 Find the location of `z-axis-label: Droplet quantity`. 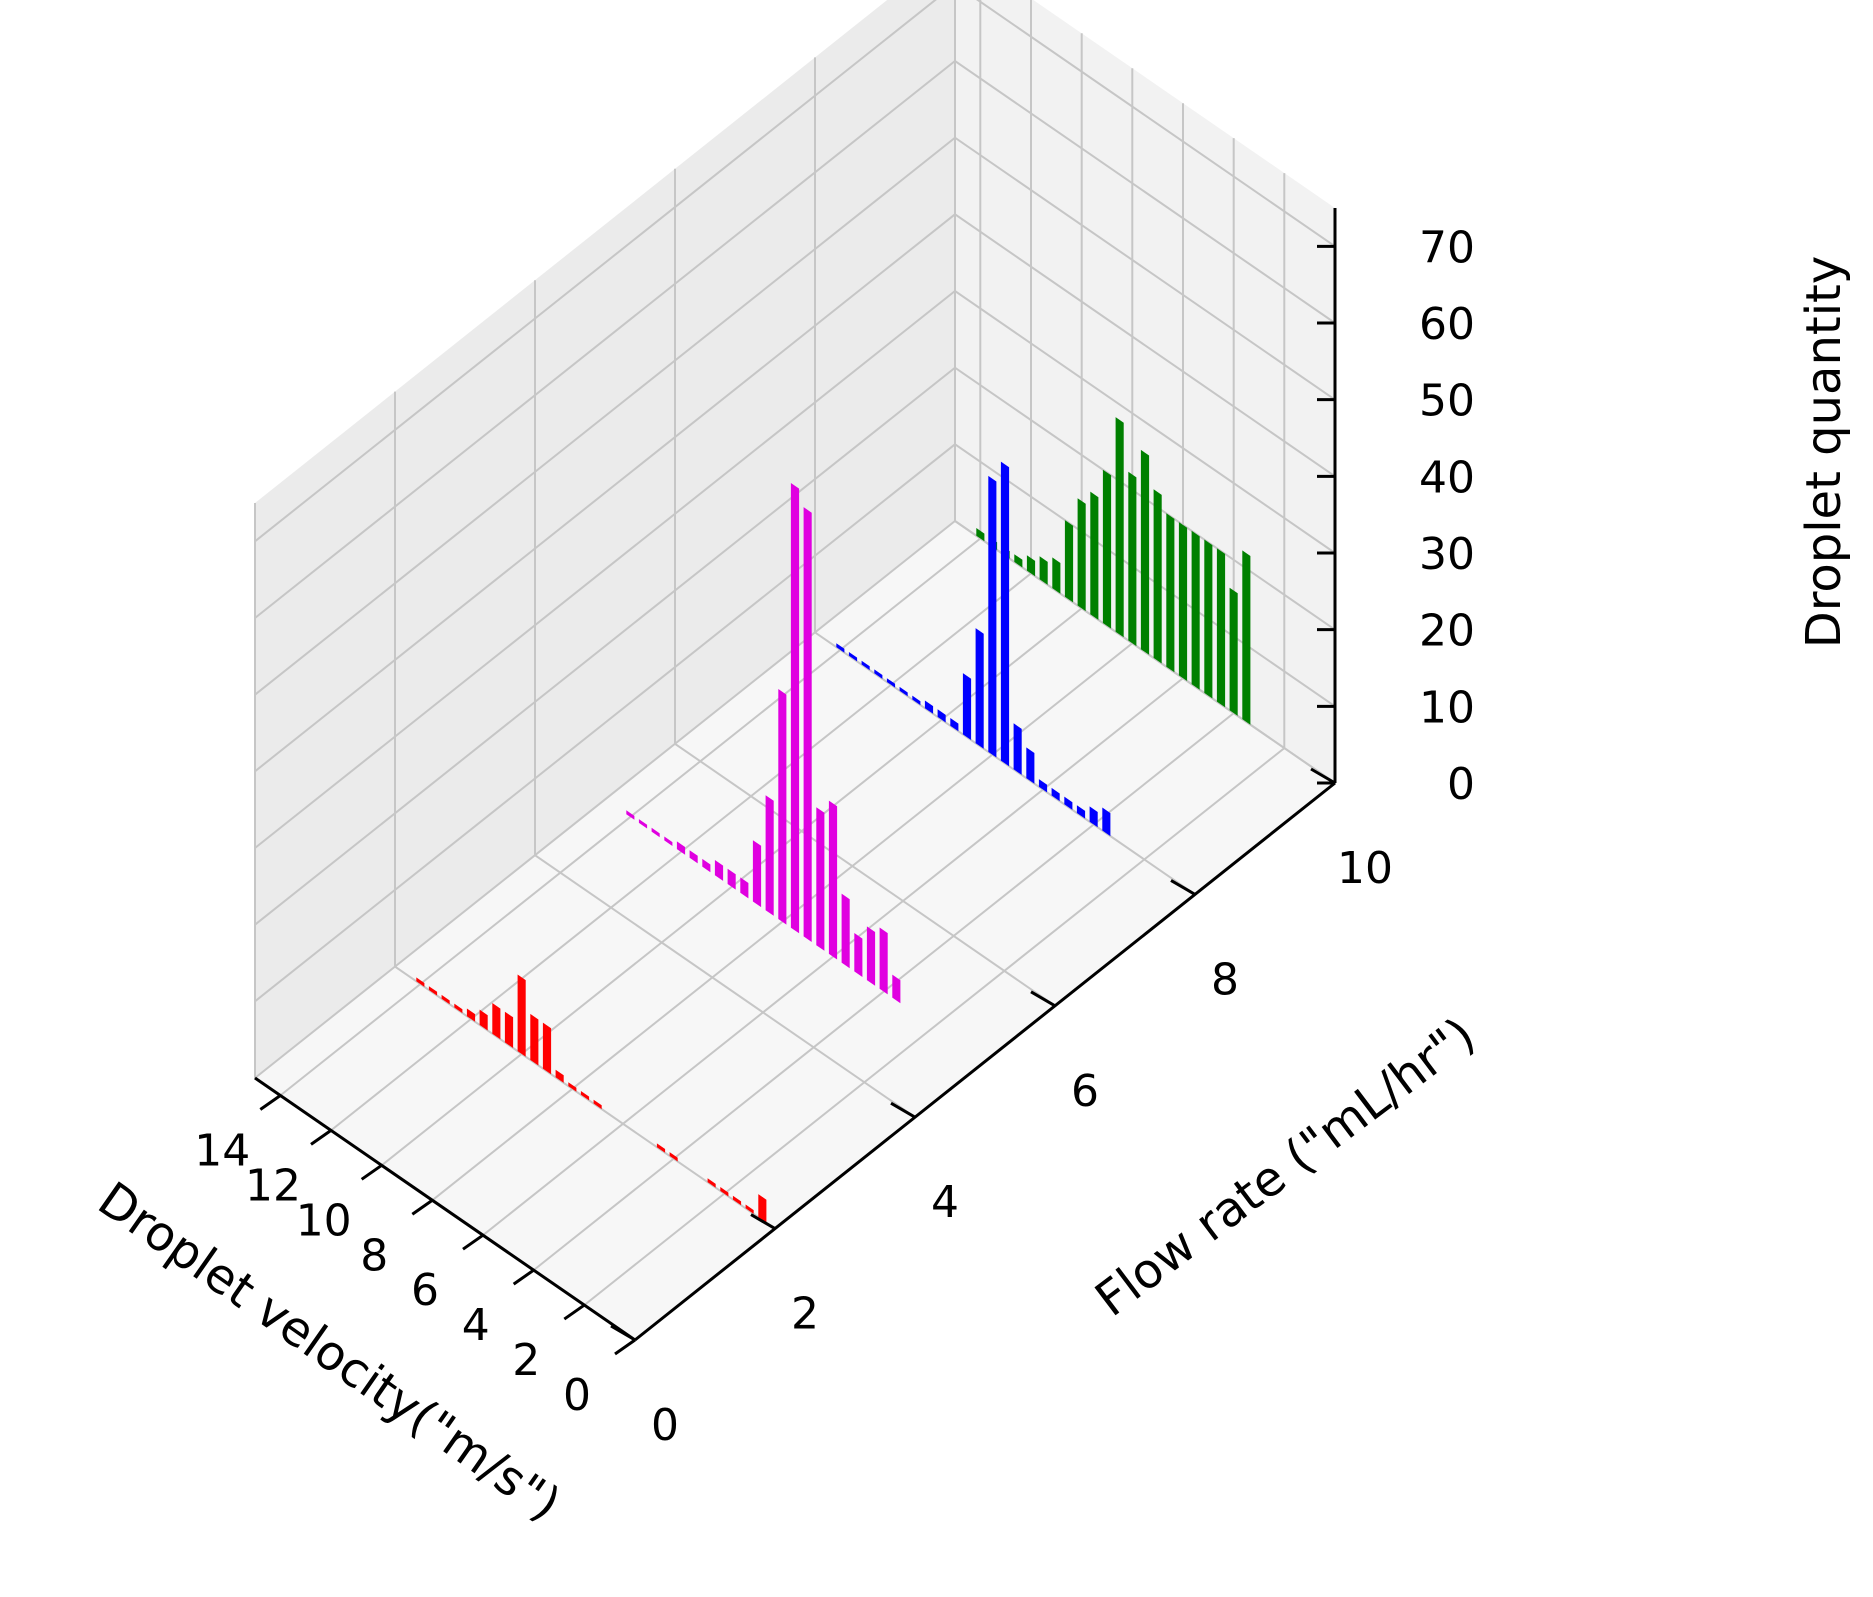

z-axis-label: Droplet quantity is located at coordinates (1824, 452).